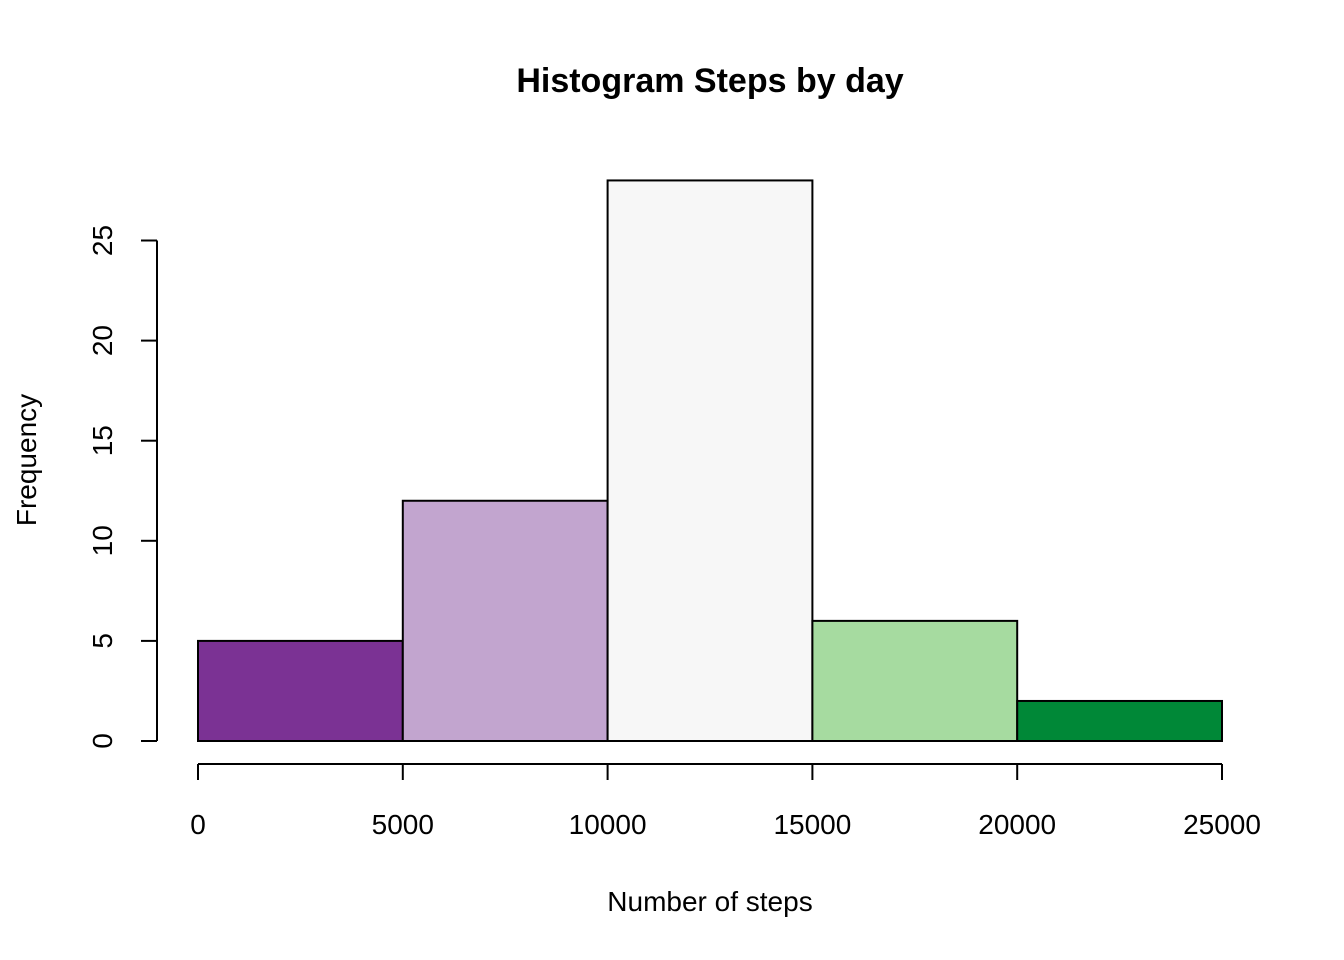 The image size is (1344, 960). I want to click on x-tick-label: 0, so click(198, 824).